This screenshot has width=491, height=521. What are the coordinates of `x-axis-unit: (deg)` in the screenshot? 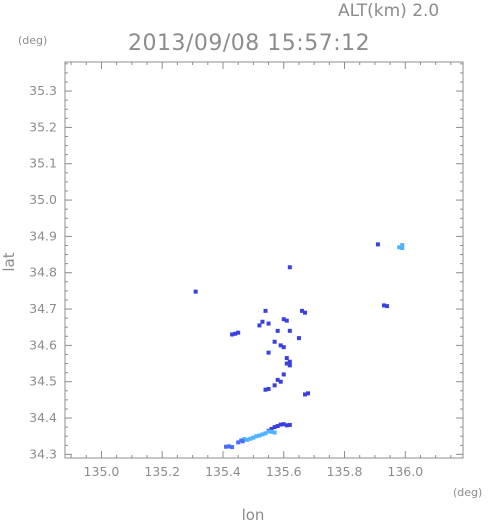 It's located at (467, 492).